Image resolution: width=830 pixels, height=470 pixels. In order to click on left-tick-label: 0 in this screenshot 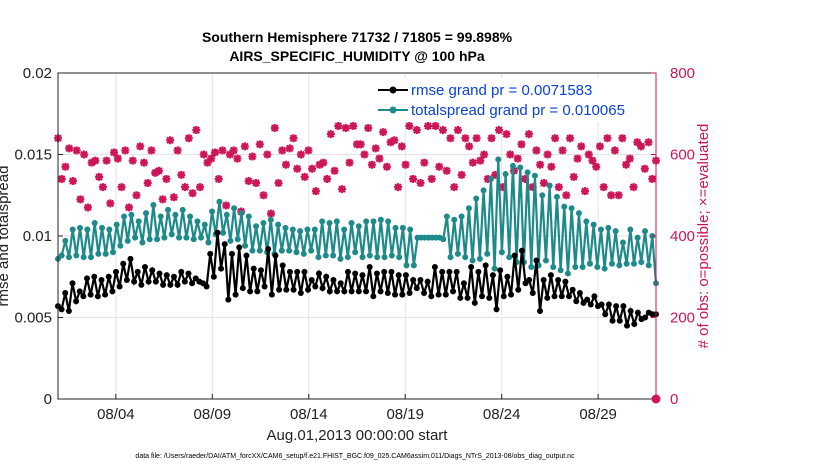, I will do `click(48, 399)`.